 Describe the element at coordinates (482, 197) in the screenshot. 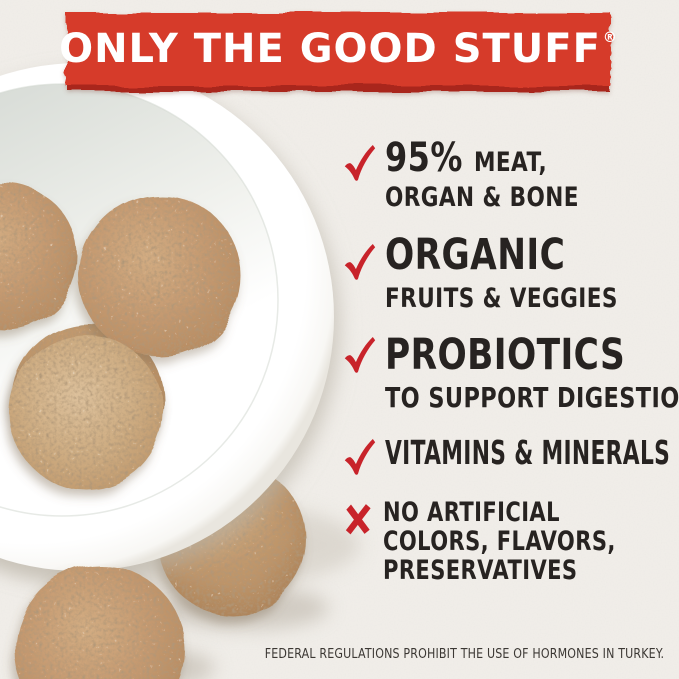

I see `benefit-subline: ORGAN & BONE` at that location.